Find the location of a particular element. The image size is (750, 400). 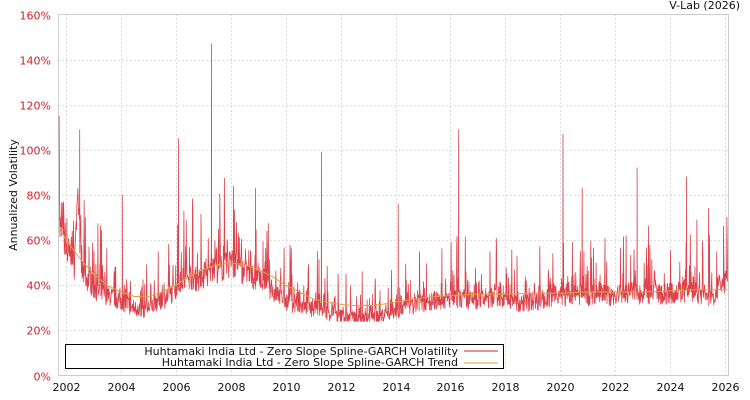

y-axis-label: Annualized Volatility is located at coordinates (13, 195).